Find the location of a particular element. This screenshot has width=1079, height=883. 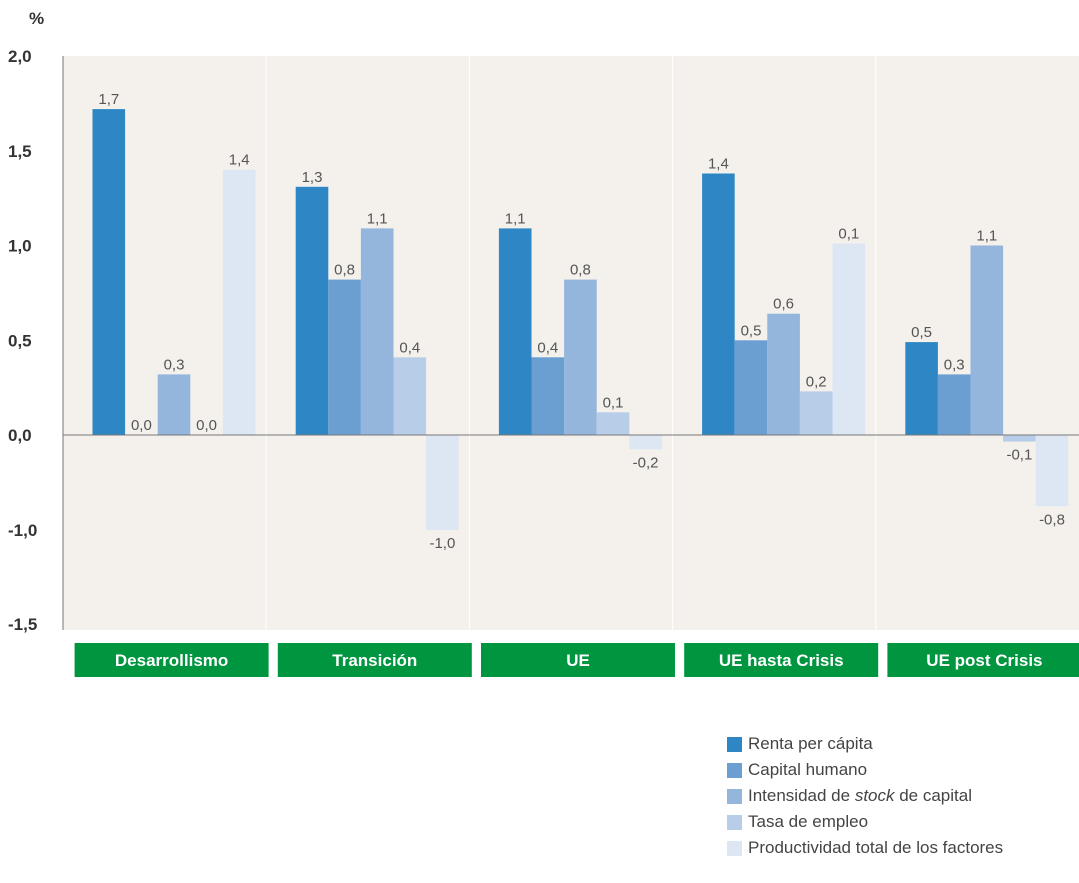

legend-item-renta: Renta per cápita is located at coordinates (865, 744).